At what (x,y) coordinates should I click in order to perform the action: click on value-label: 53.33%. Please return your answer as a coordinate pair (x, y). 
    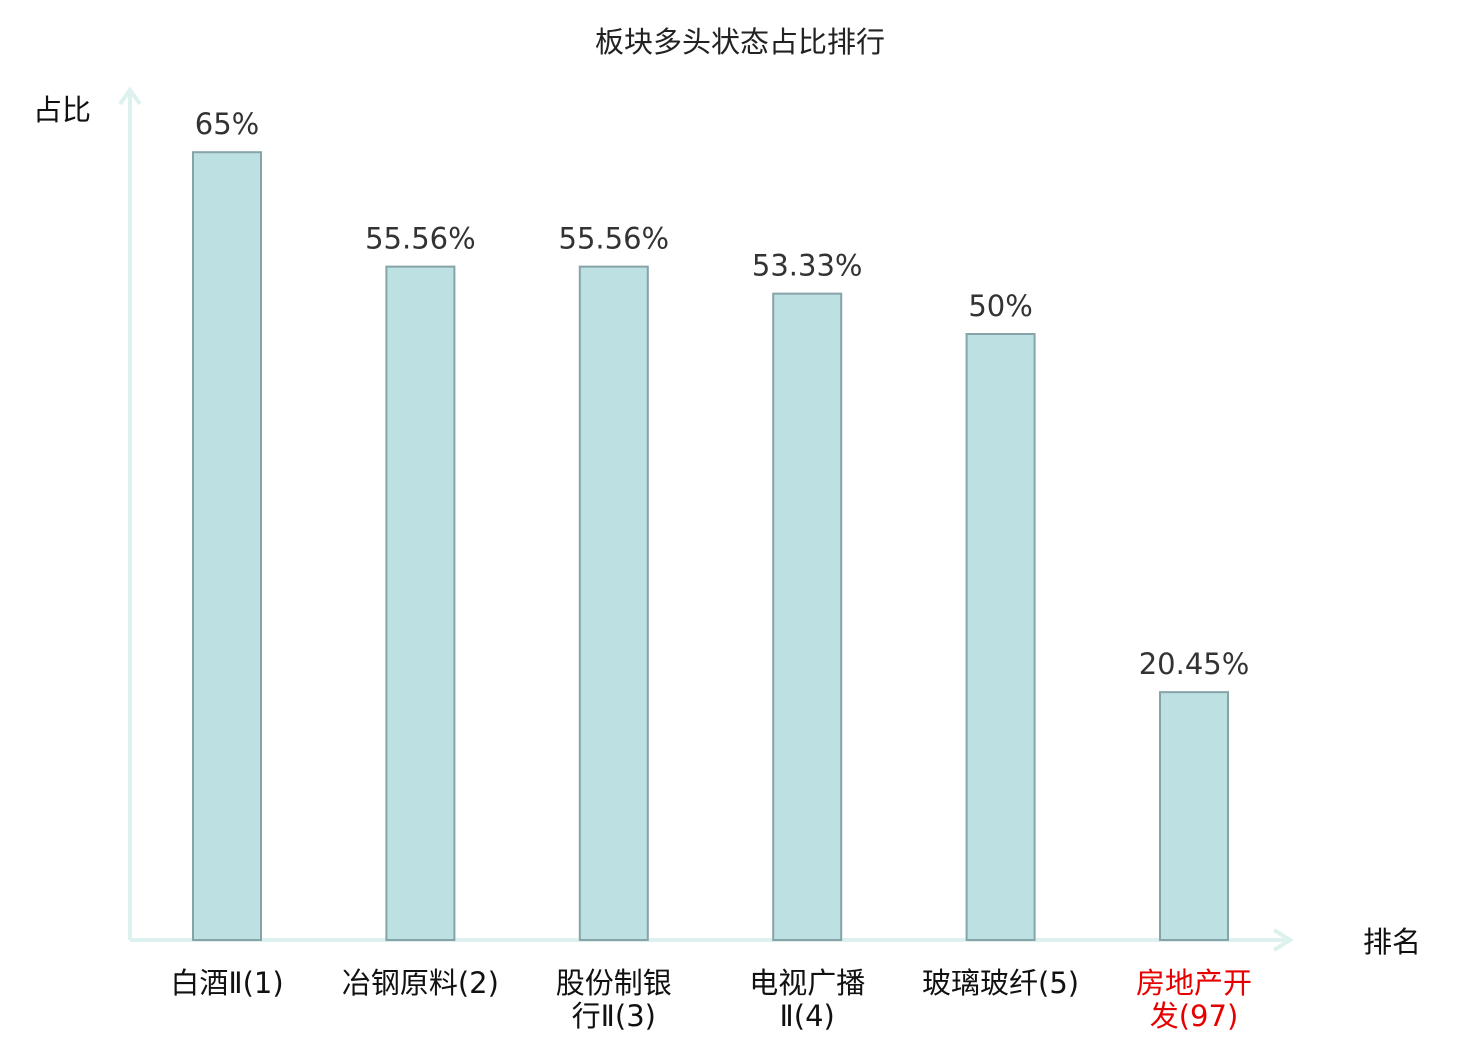
    Looking at the image, I should click on (807, 266).